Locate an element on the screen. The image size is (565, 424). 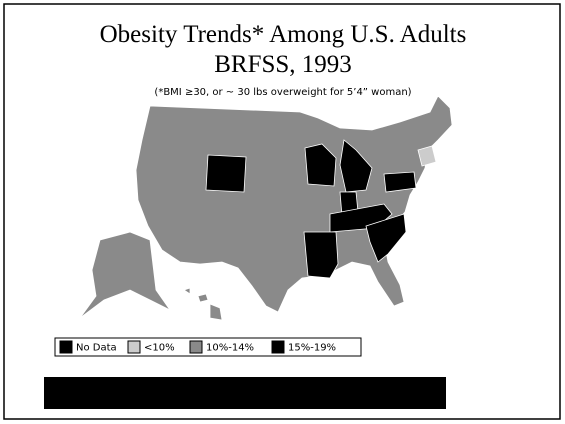
legend-label: 10%-14% is located at coordinates (230, 348).